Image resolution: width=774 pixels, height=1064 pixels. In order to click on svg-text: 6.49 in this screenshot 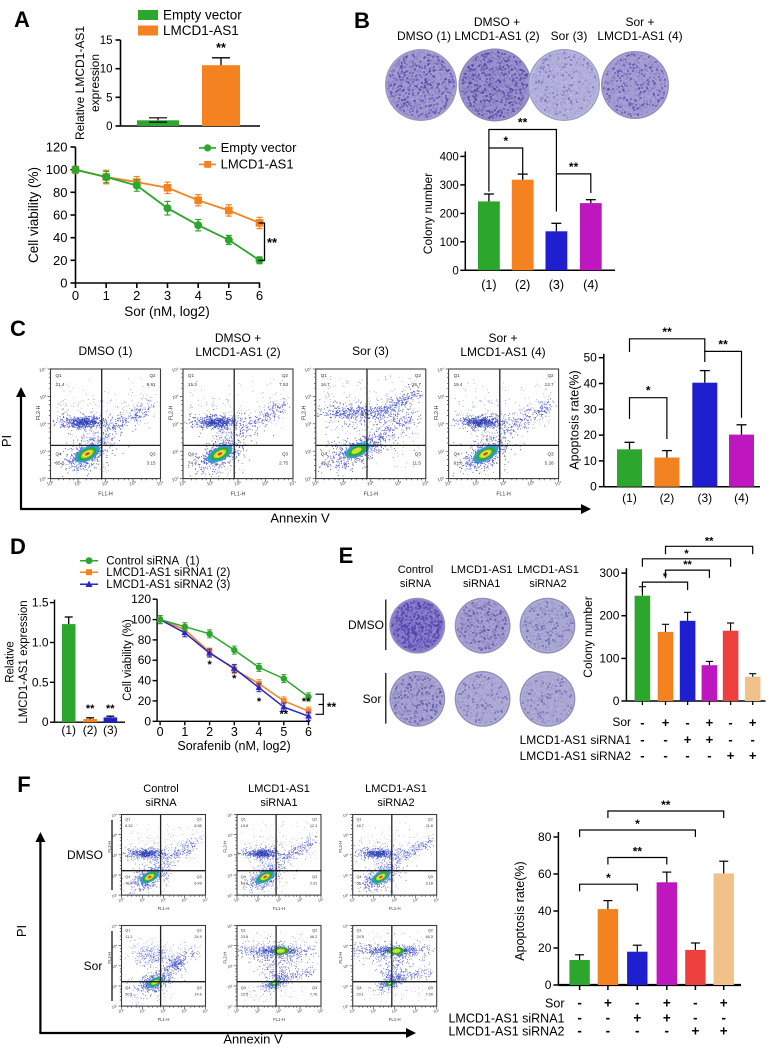, I will do `click(197, 884)`.